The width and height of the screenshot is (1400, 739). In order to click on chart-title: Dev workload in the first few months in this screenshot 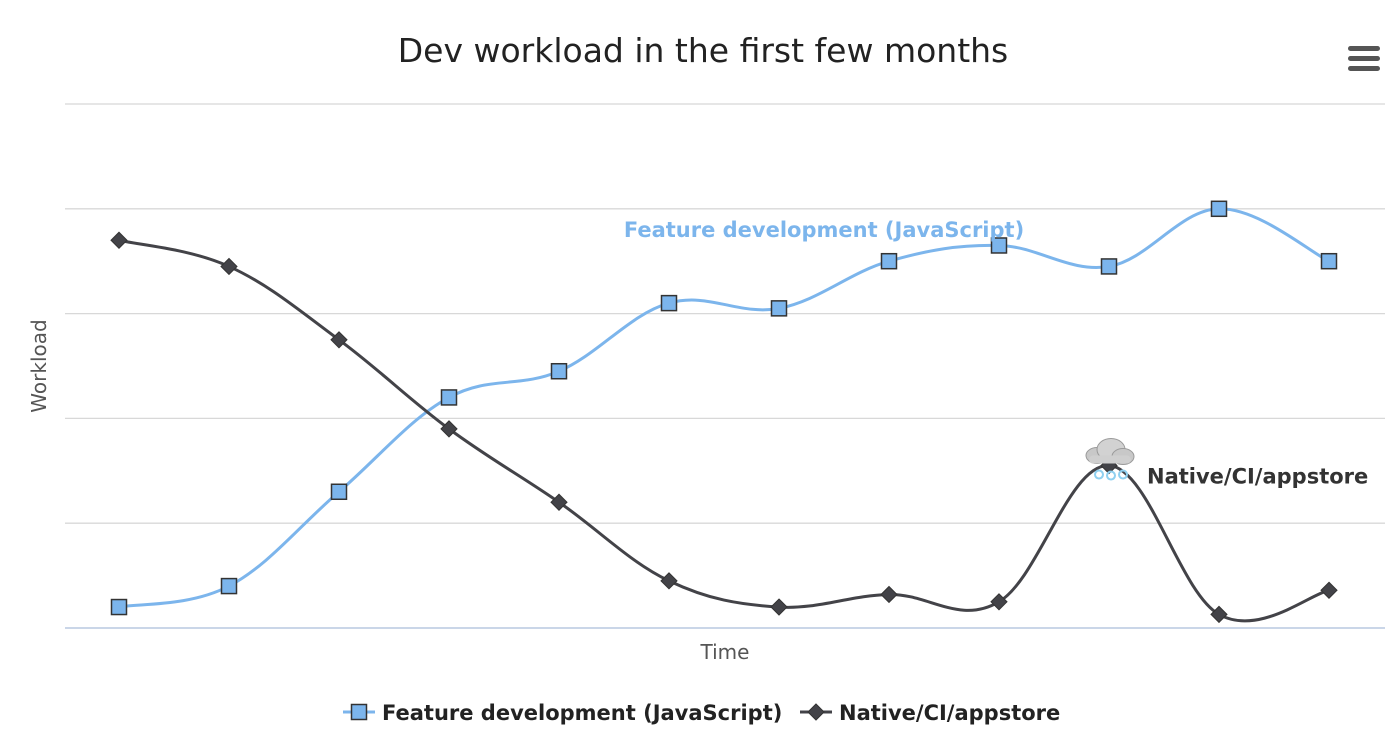, I will do `click(703, 50)`.